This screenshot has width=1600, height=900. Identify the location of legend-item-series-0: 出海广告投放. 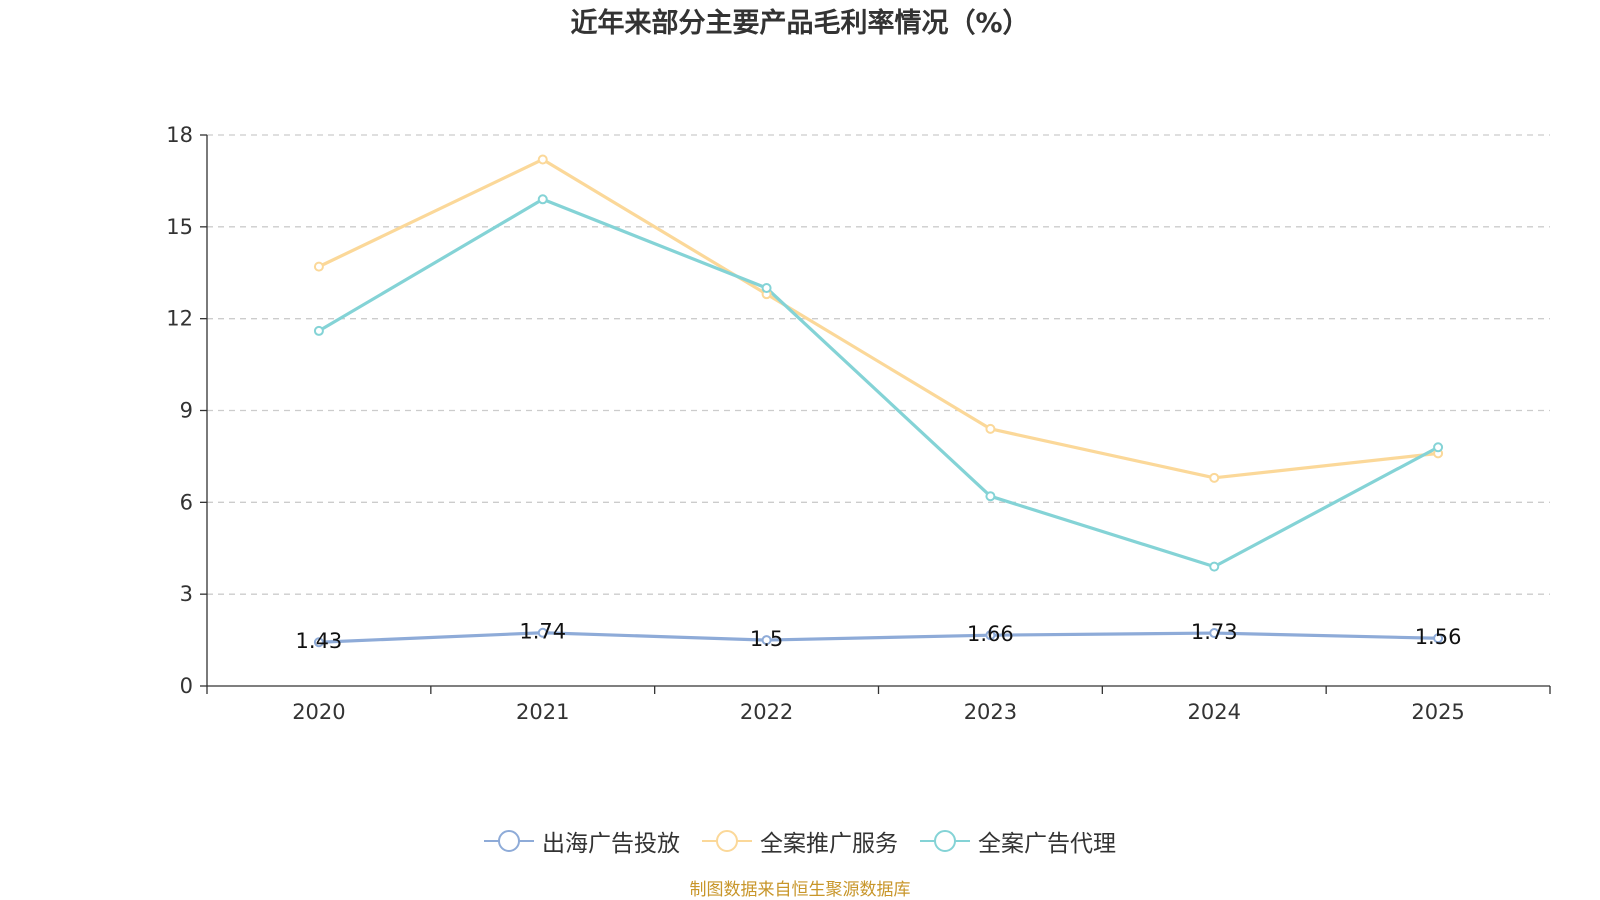
(582, 841).